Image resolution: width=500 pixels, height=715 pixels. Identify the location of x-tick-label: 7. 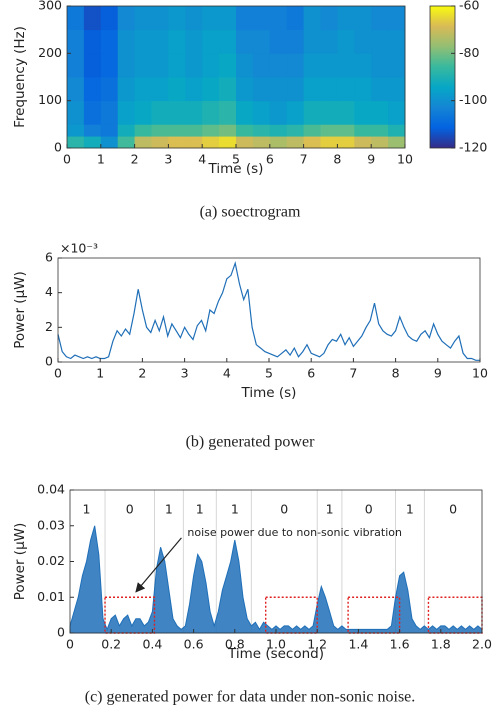
(353, 373).